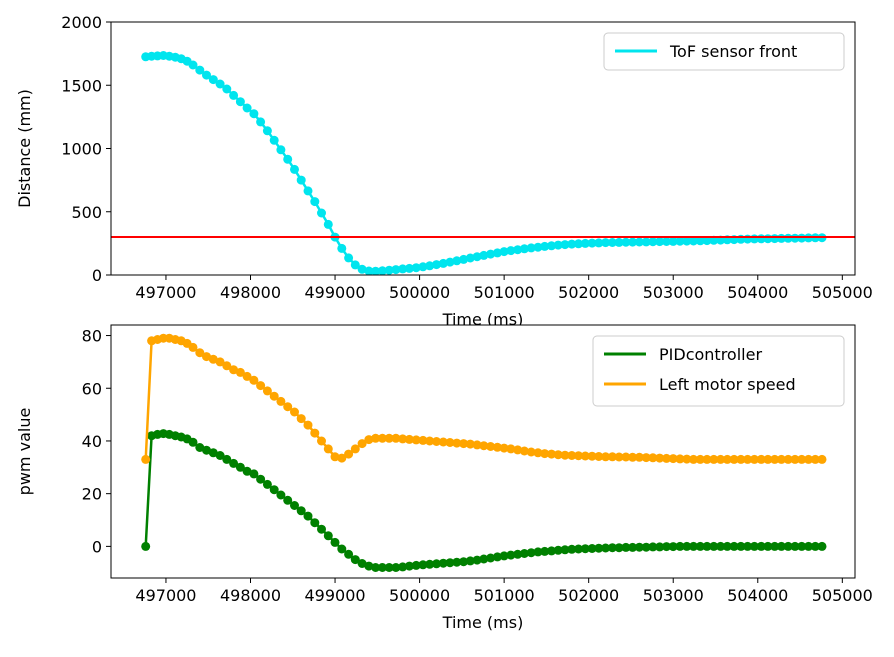 This screenshot has height=657, width=894. Describe the element at coordinates (92, 388) in the screenshot. I see `y-tick-label: 60` at that location.